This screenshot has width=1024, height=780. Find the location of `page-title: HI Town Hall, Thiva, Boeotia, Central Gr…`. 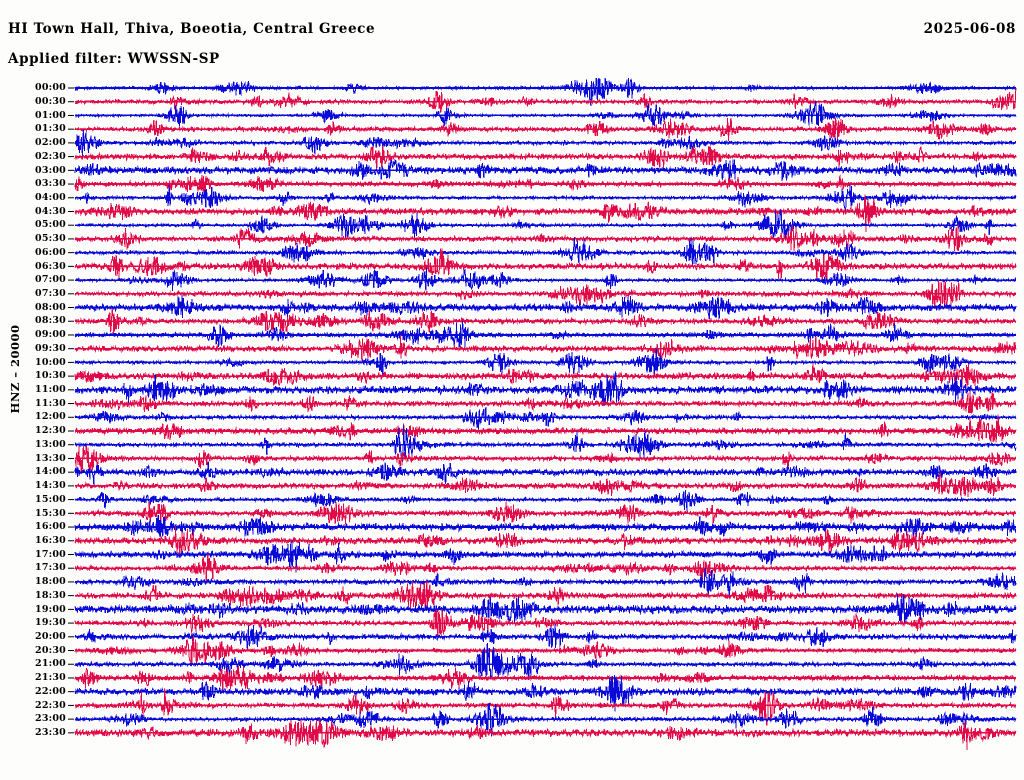

page-title: HI Town Hall, Thiva, Boeotia, Central Gr… is located at coordinates (192, 29).